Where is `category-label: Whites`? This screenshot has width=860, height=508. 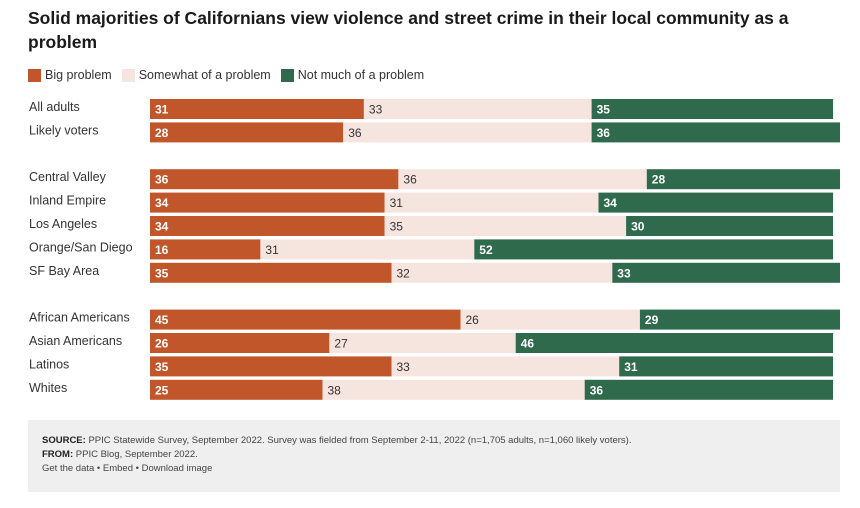 category-label: Whites is located at coordinates (48, 388).